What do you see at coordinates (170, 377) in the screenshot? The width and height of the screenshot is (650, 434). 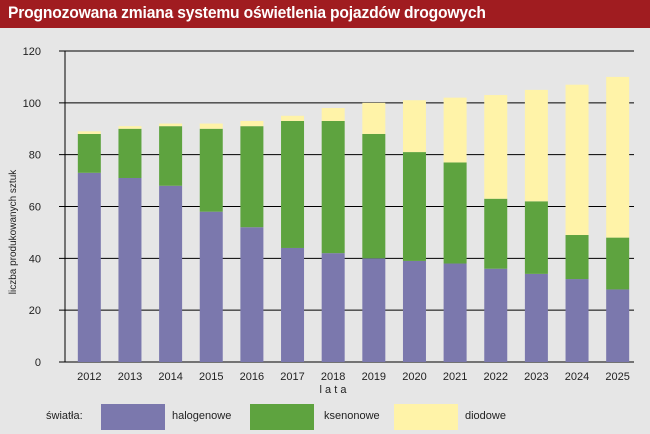 I see `x-tick-label: 2014` at bounding box center [170, 377].